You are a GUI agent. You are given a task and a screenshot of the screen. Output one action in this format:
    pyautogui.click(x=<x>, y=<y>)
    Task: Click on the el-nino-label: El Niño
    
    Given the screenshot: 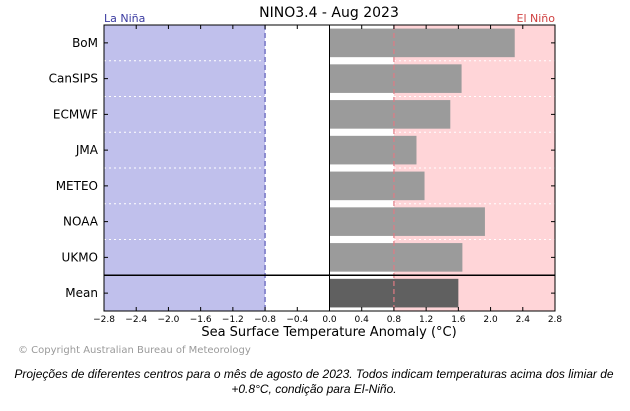 What is the action you would take?
    pyautogui.click(x=536, y=18)
    